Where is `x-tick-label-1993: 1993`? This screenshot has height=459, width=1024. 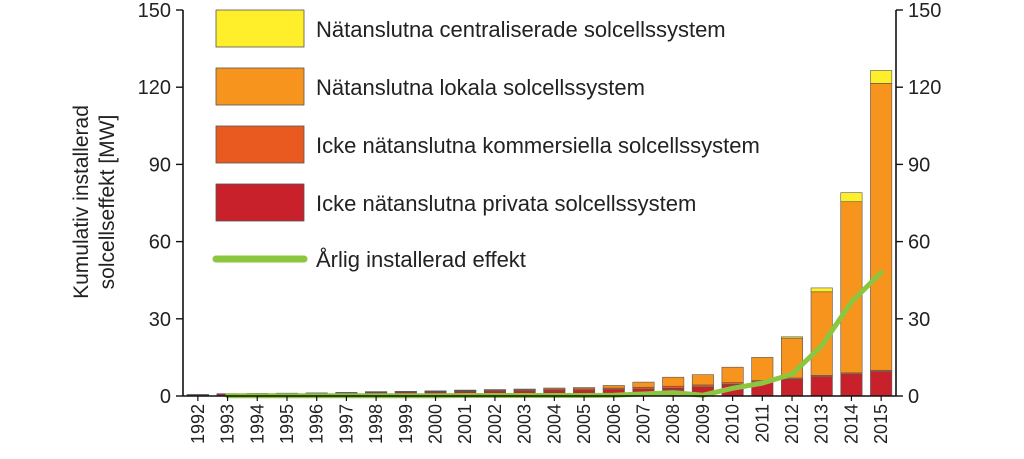 x-tick-label-1993: 1993 is located at coordinates (228, 424).